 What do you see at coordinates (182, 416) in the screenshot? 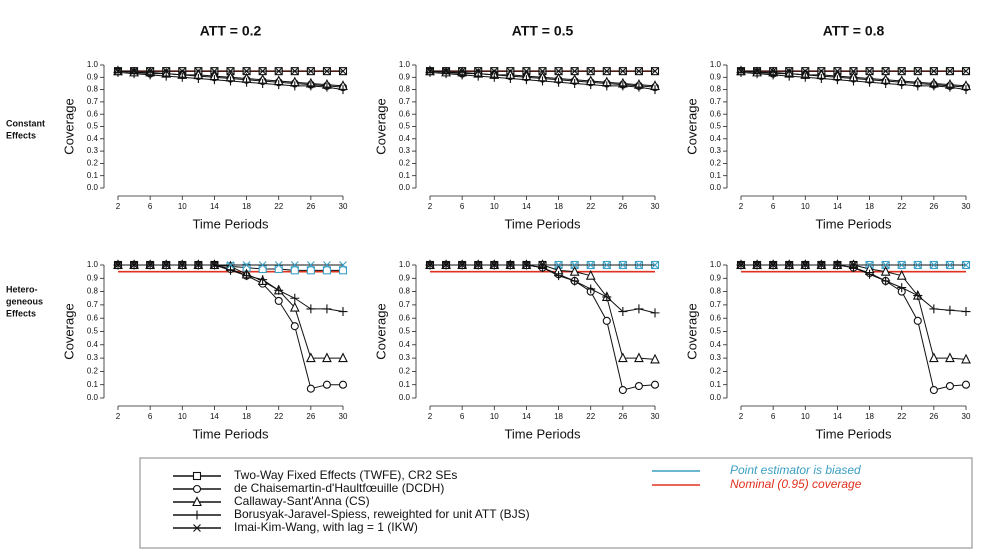
I see `x-tick-label: 10` at bounding box center [182, 416].